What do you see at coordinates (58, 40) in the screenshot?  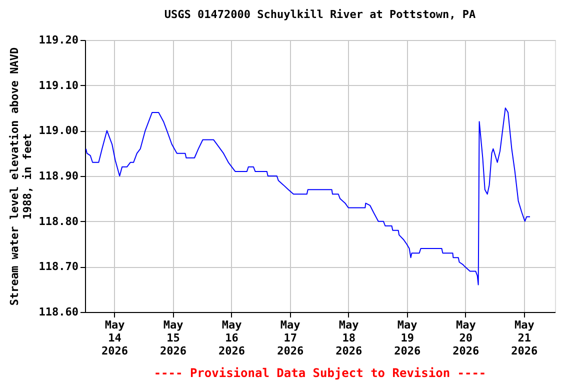 I see `y-tick-label: 119.20` at bounding box center [58, 40].